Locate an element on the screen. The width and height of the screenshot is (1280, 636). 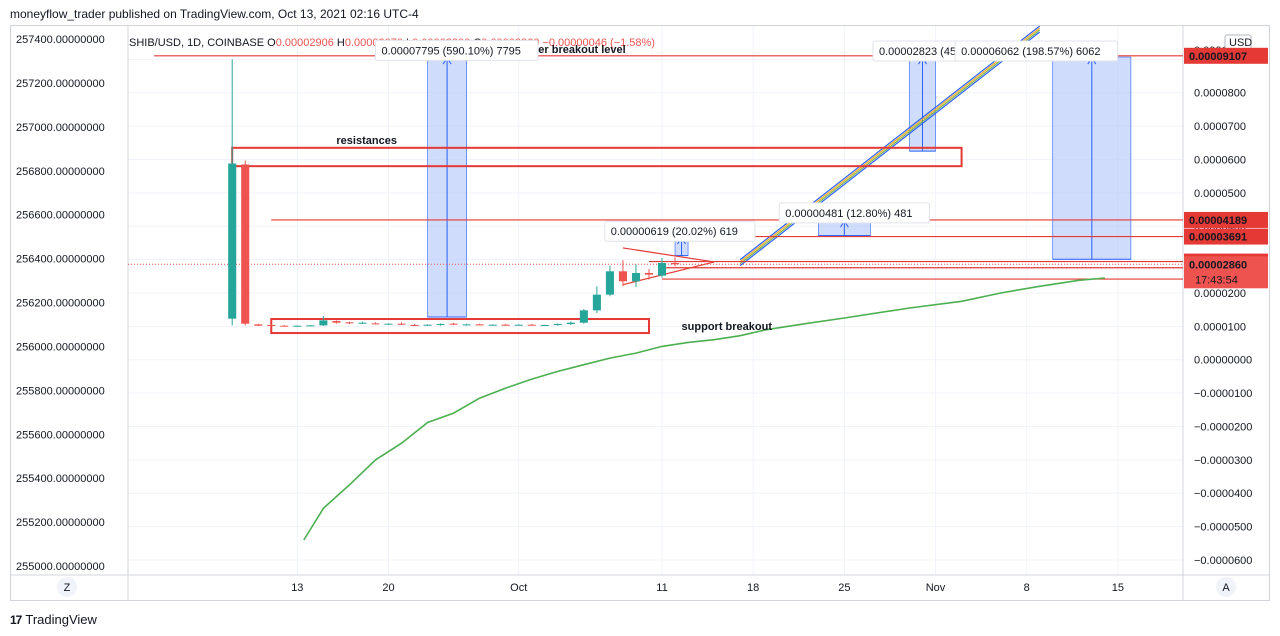
auto-scale-left-label: Z is located at coordinates (67, 588).